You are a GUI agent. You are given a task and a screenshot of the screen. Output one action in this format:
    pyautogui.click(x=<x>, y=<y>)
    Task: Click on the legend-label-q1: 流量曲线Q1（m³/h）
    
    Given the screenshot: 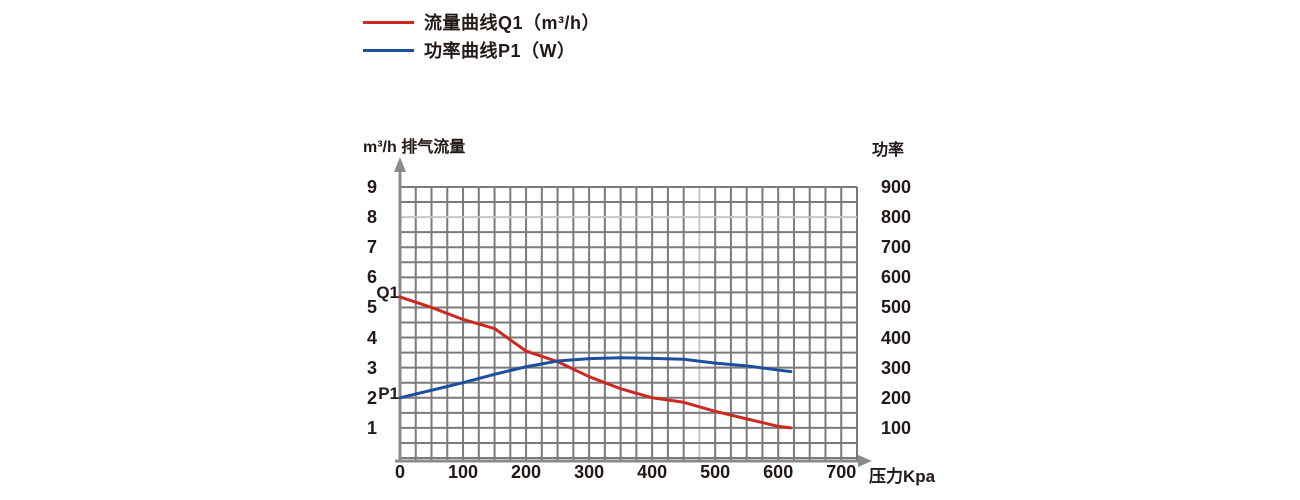 What is the action you would take?
    pyautogui.click(x=512, y=23)
    